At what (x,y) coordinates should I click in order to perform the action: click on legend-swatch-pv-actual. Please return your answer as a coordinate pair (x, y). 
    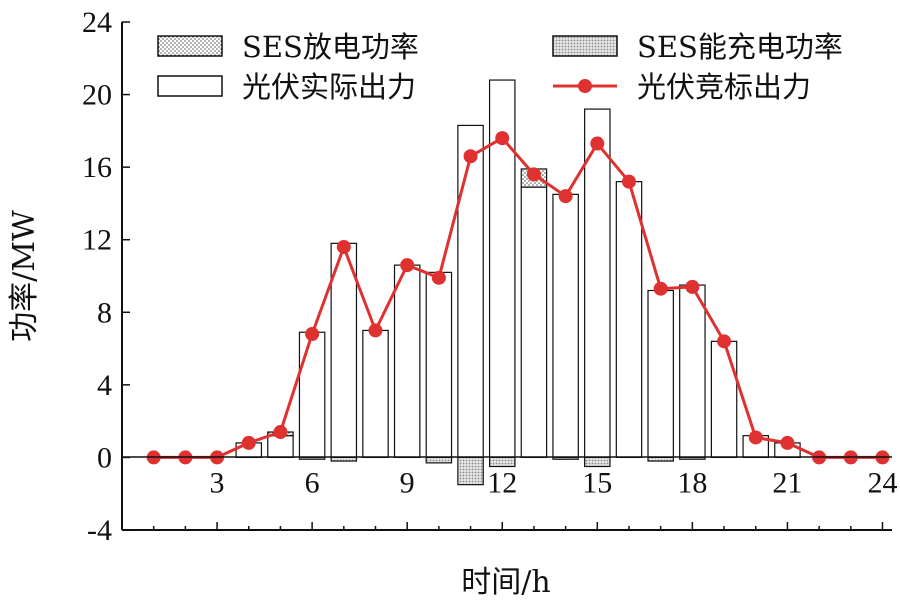
    Looking at the image, I should click on (190, 86).